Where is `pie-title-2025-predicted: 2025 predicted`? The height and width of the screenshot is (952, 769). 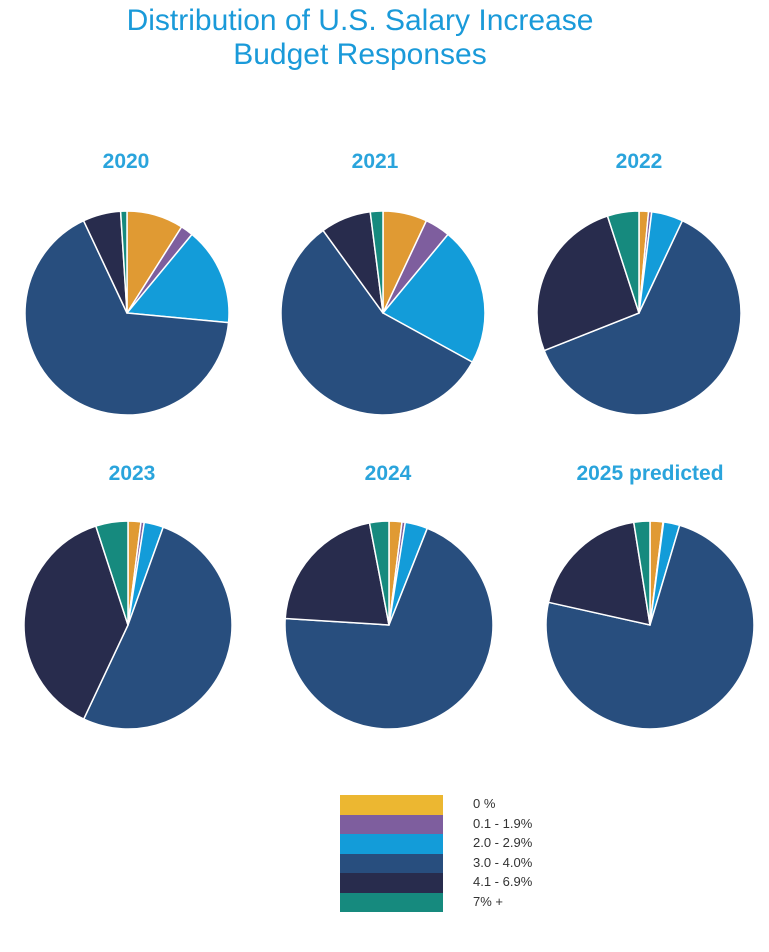
pie-title-2025-predicted: 2025 predicted is located at coordinates (650, 473).